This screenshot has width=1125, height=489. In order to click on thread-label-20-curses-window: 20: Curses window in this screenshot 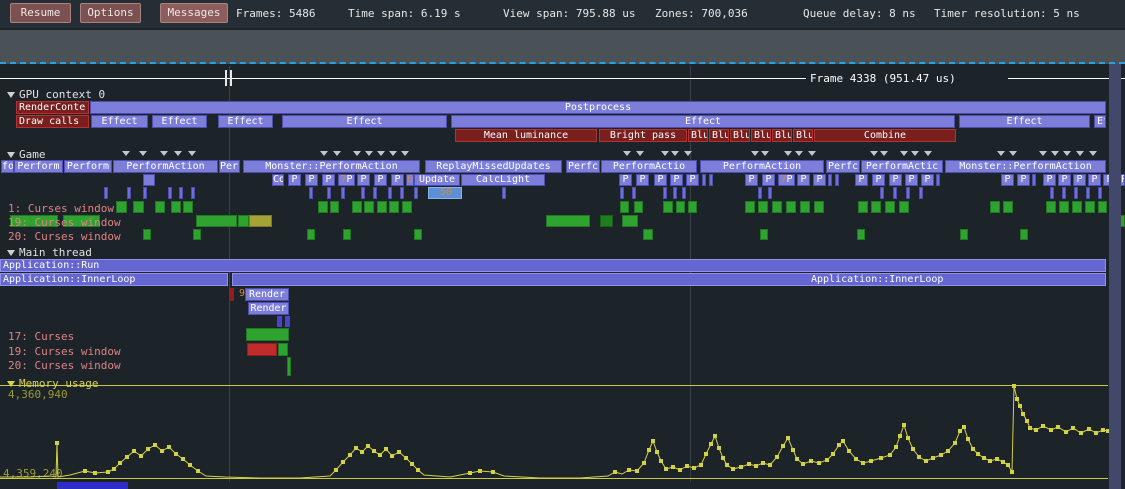, I will do `click(64, 236)`.